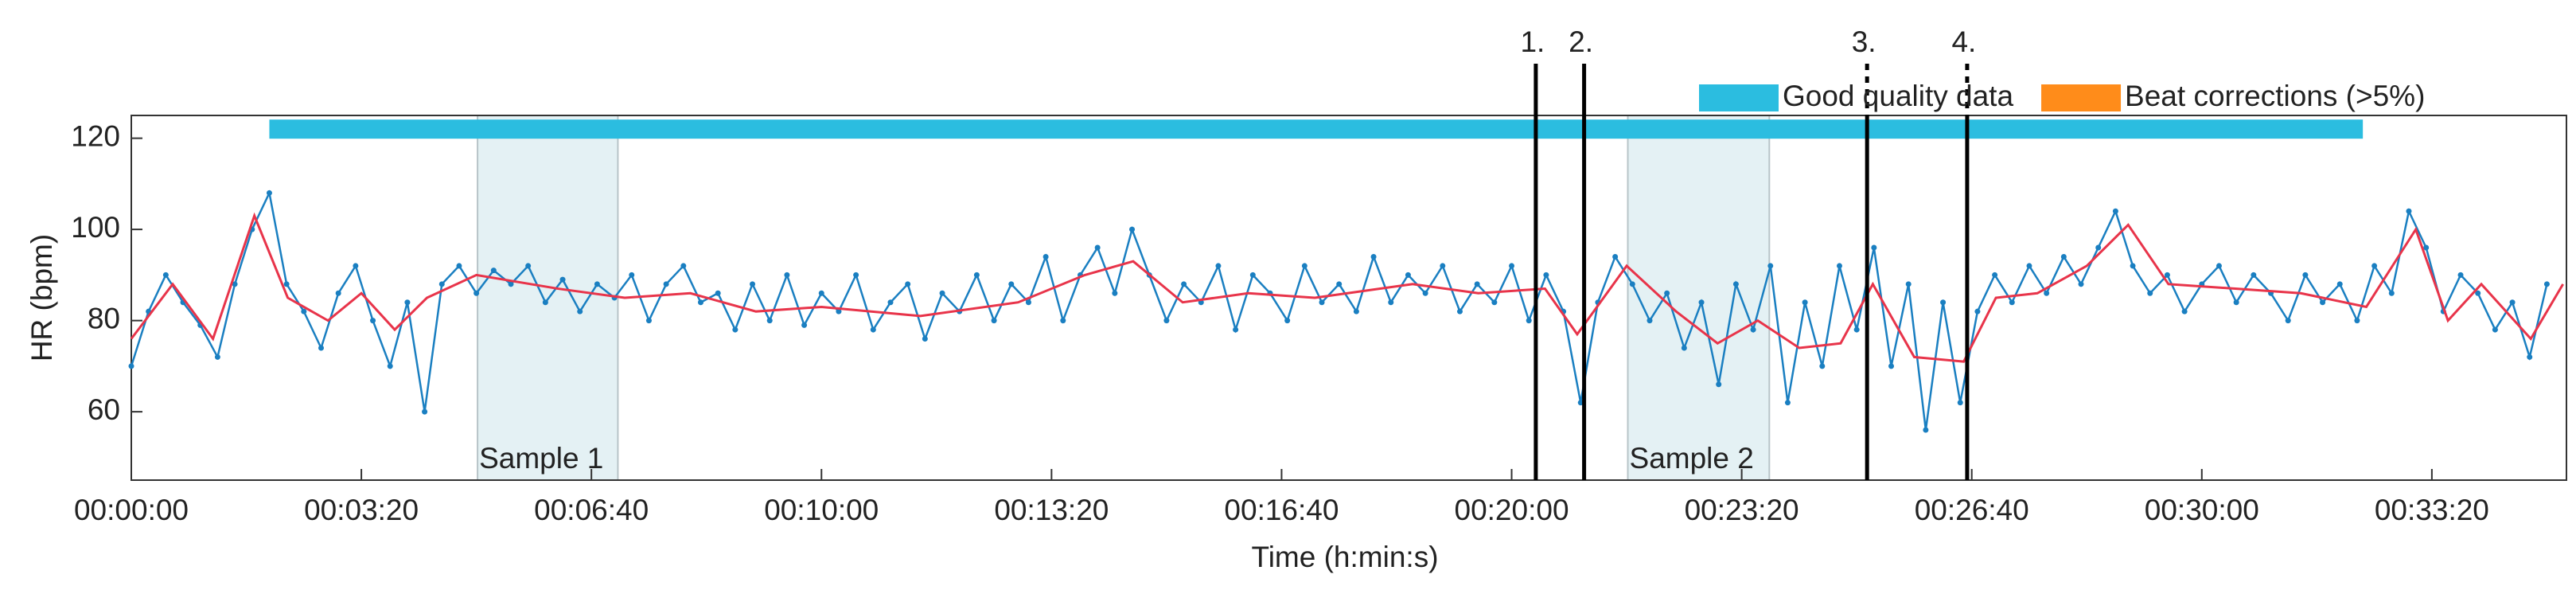 This screenshot has width=2576, height=590. What do you see at coordinates (1532, 41) in the screenshot?
I see `event-label: 1.` at bounding box center [1532, 41].